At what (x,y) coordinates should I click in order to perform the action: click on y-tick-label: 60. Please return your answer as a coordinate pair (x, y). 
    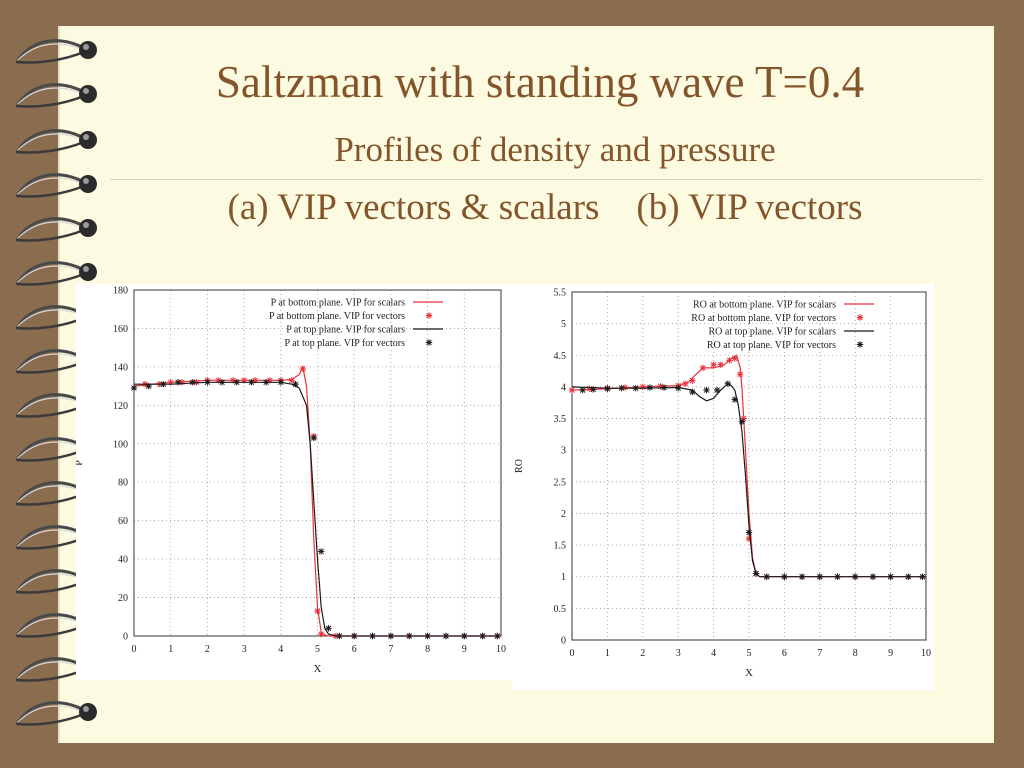
    Looking at the image, I should click on (123, 521).